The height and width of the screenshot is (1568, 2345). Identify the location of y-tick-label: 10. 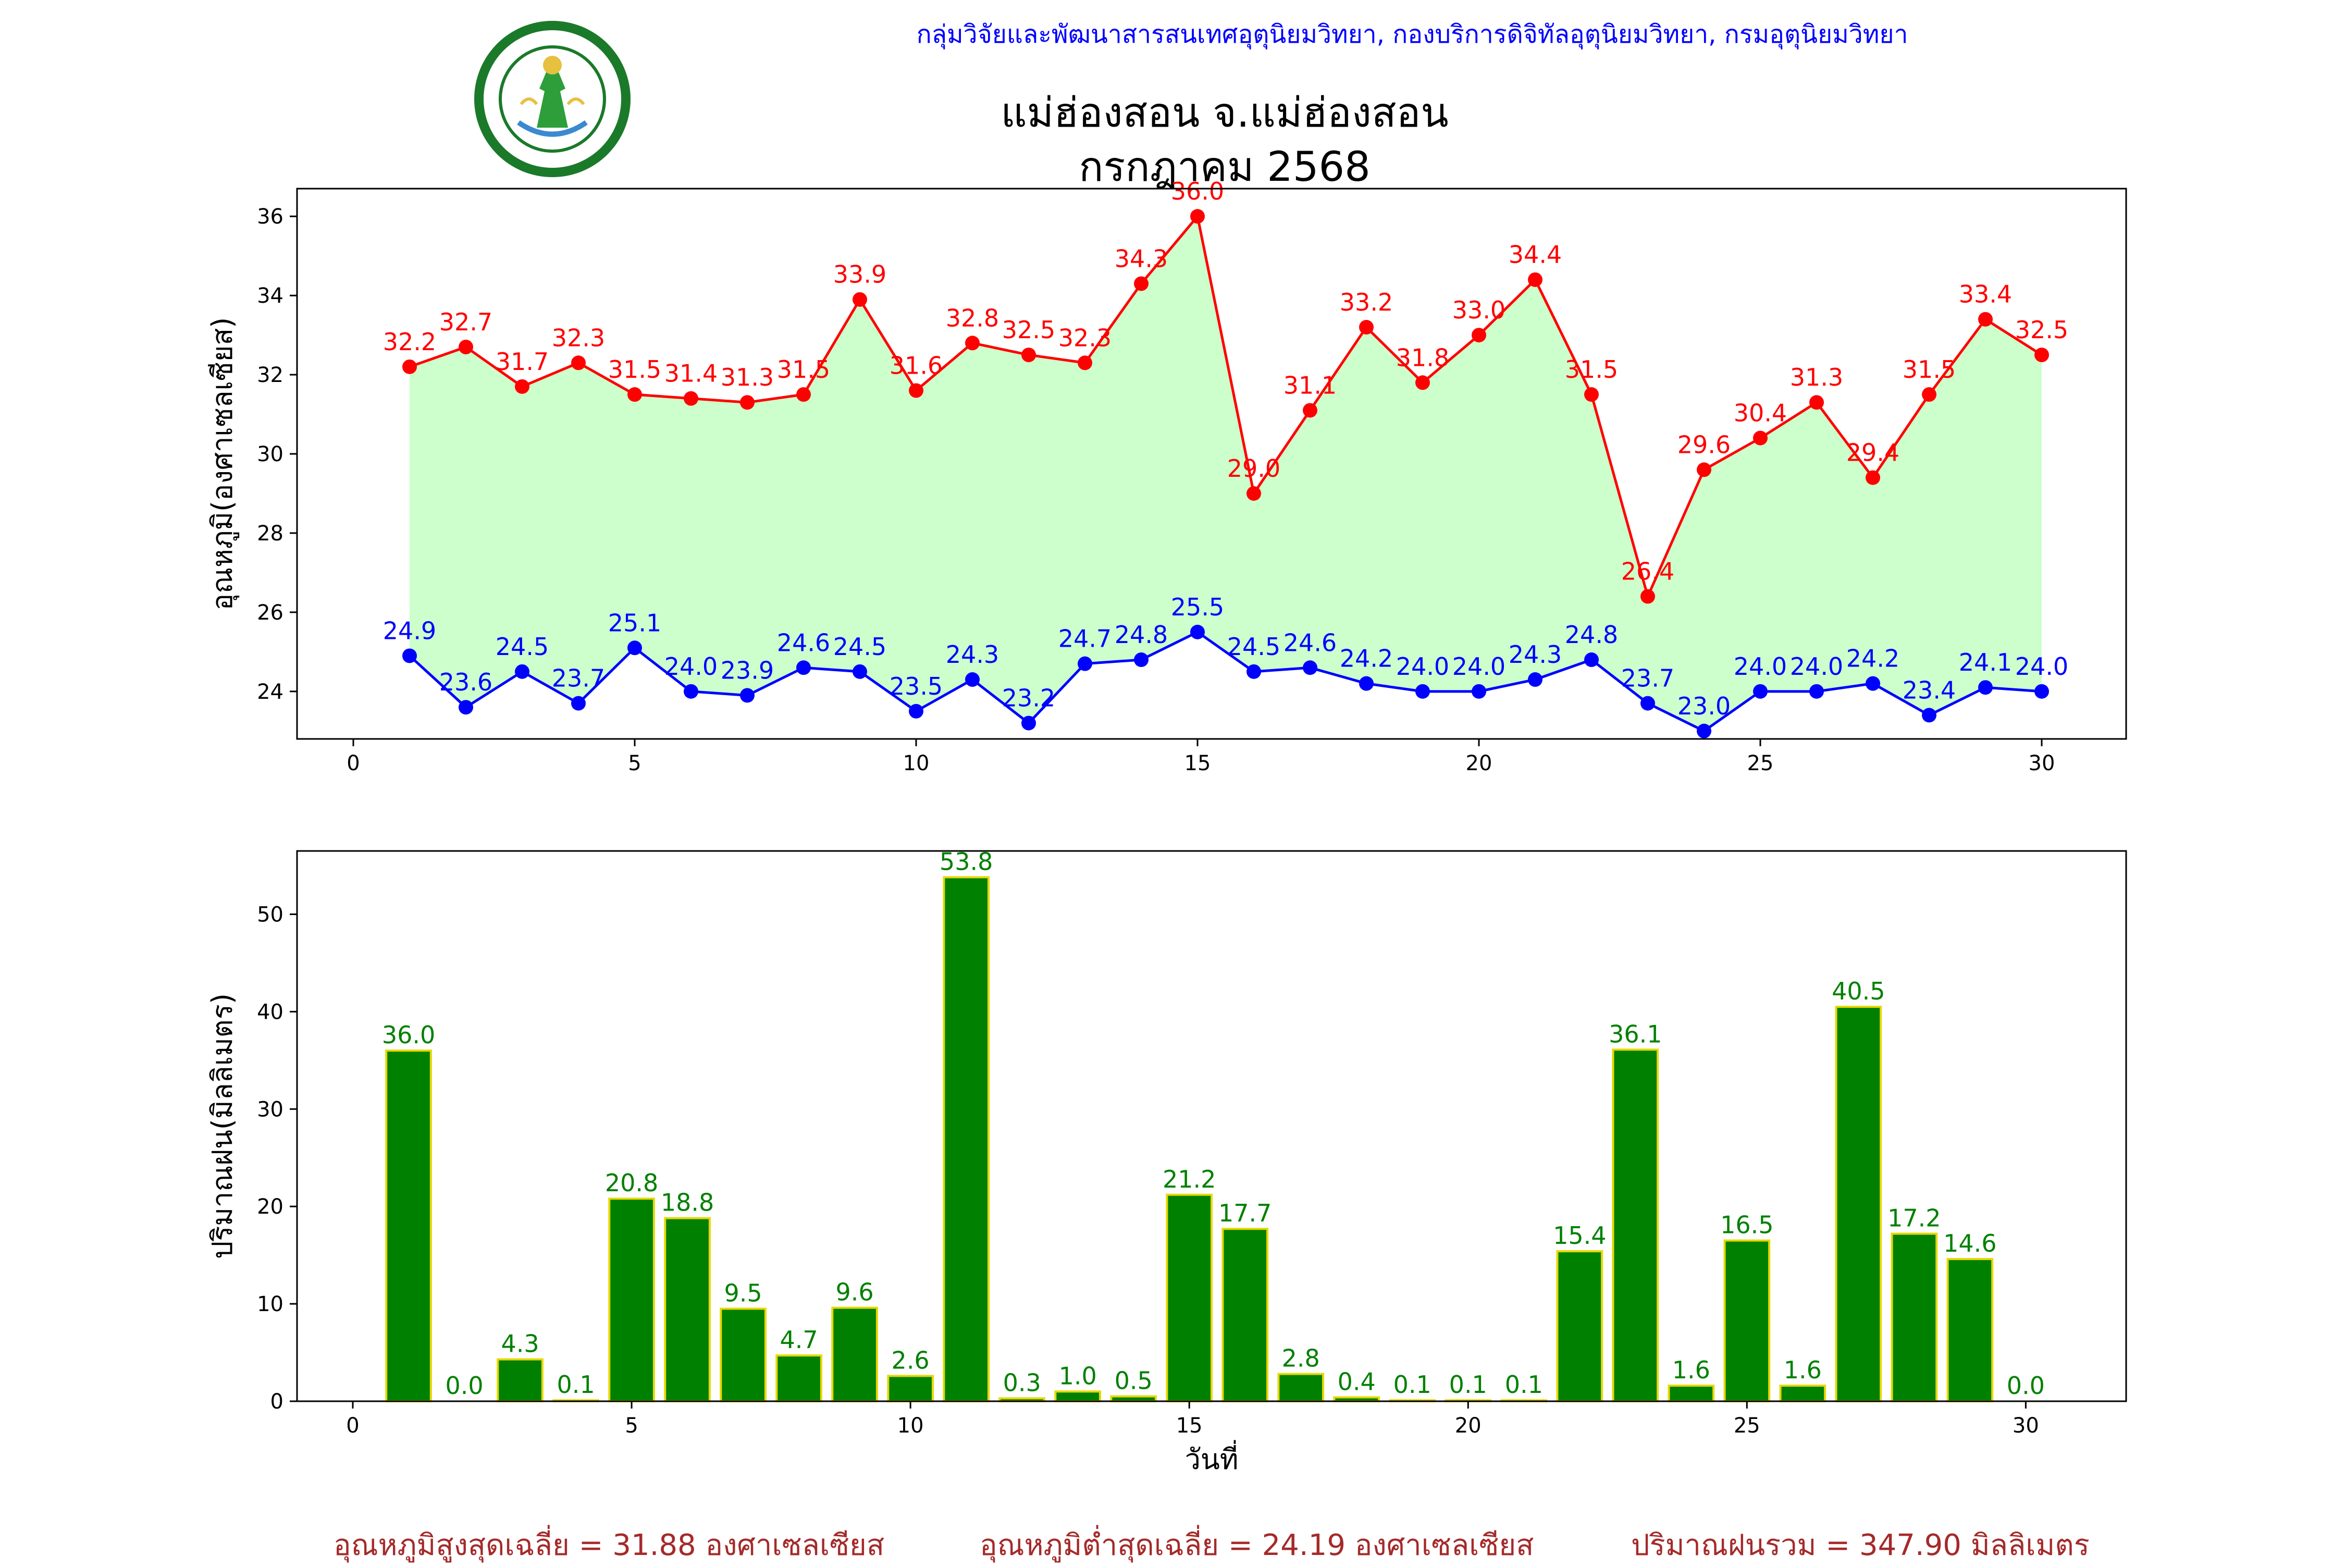
(270, 1304).